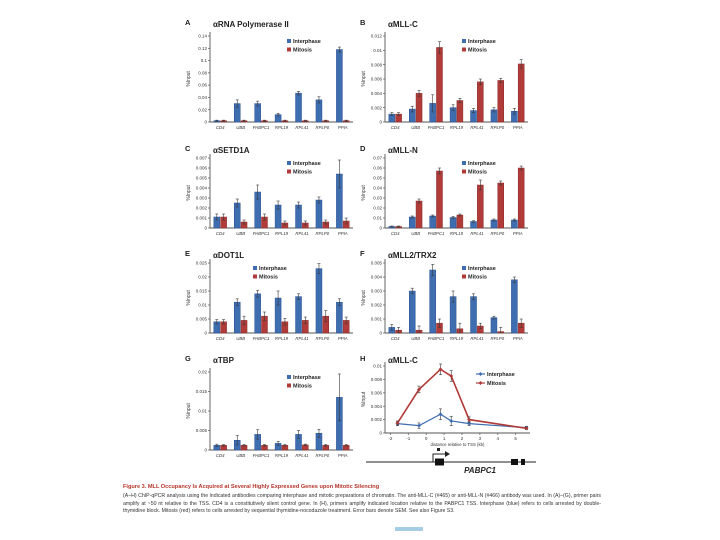  Describe the element at coordinates (462, 438) in the screenshot. I see `x-tick-label: 2` at that location.